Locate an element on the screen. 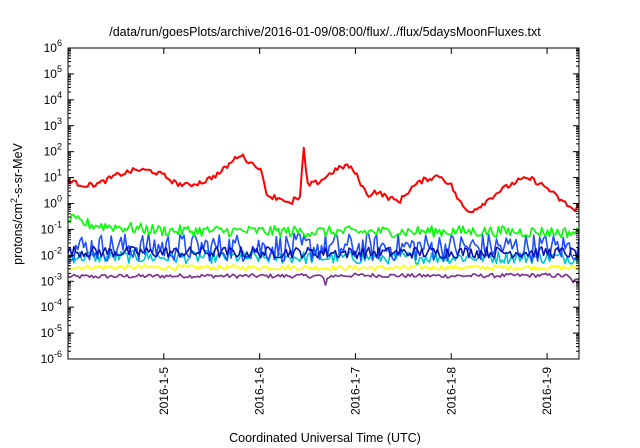 The height and width of the screenshot is (448, 640). x-tick-label: 2016-1-8 is located at coordinates (451, 391).